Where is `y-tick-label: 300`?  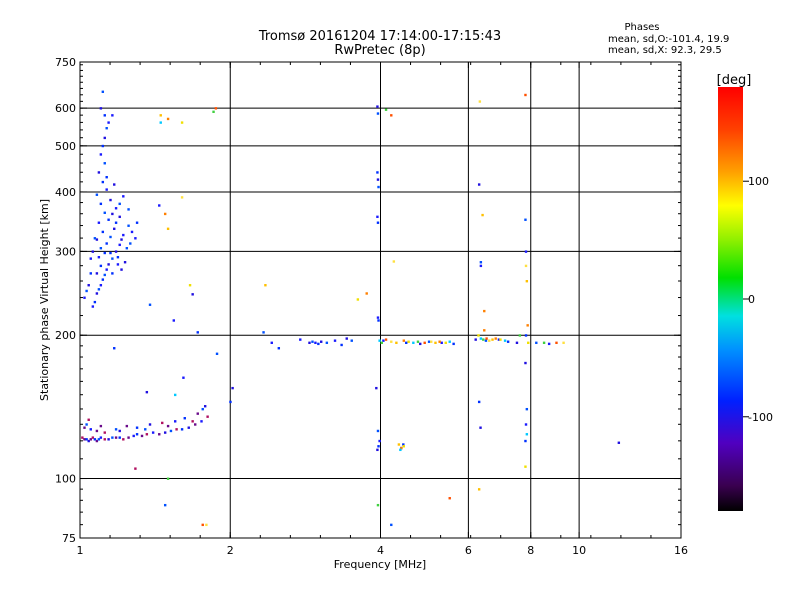 y-tick-label: 300 is located at coordinates (65, 251).